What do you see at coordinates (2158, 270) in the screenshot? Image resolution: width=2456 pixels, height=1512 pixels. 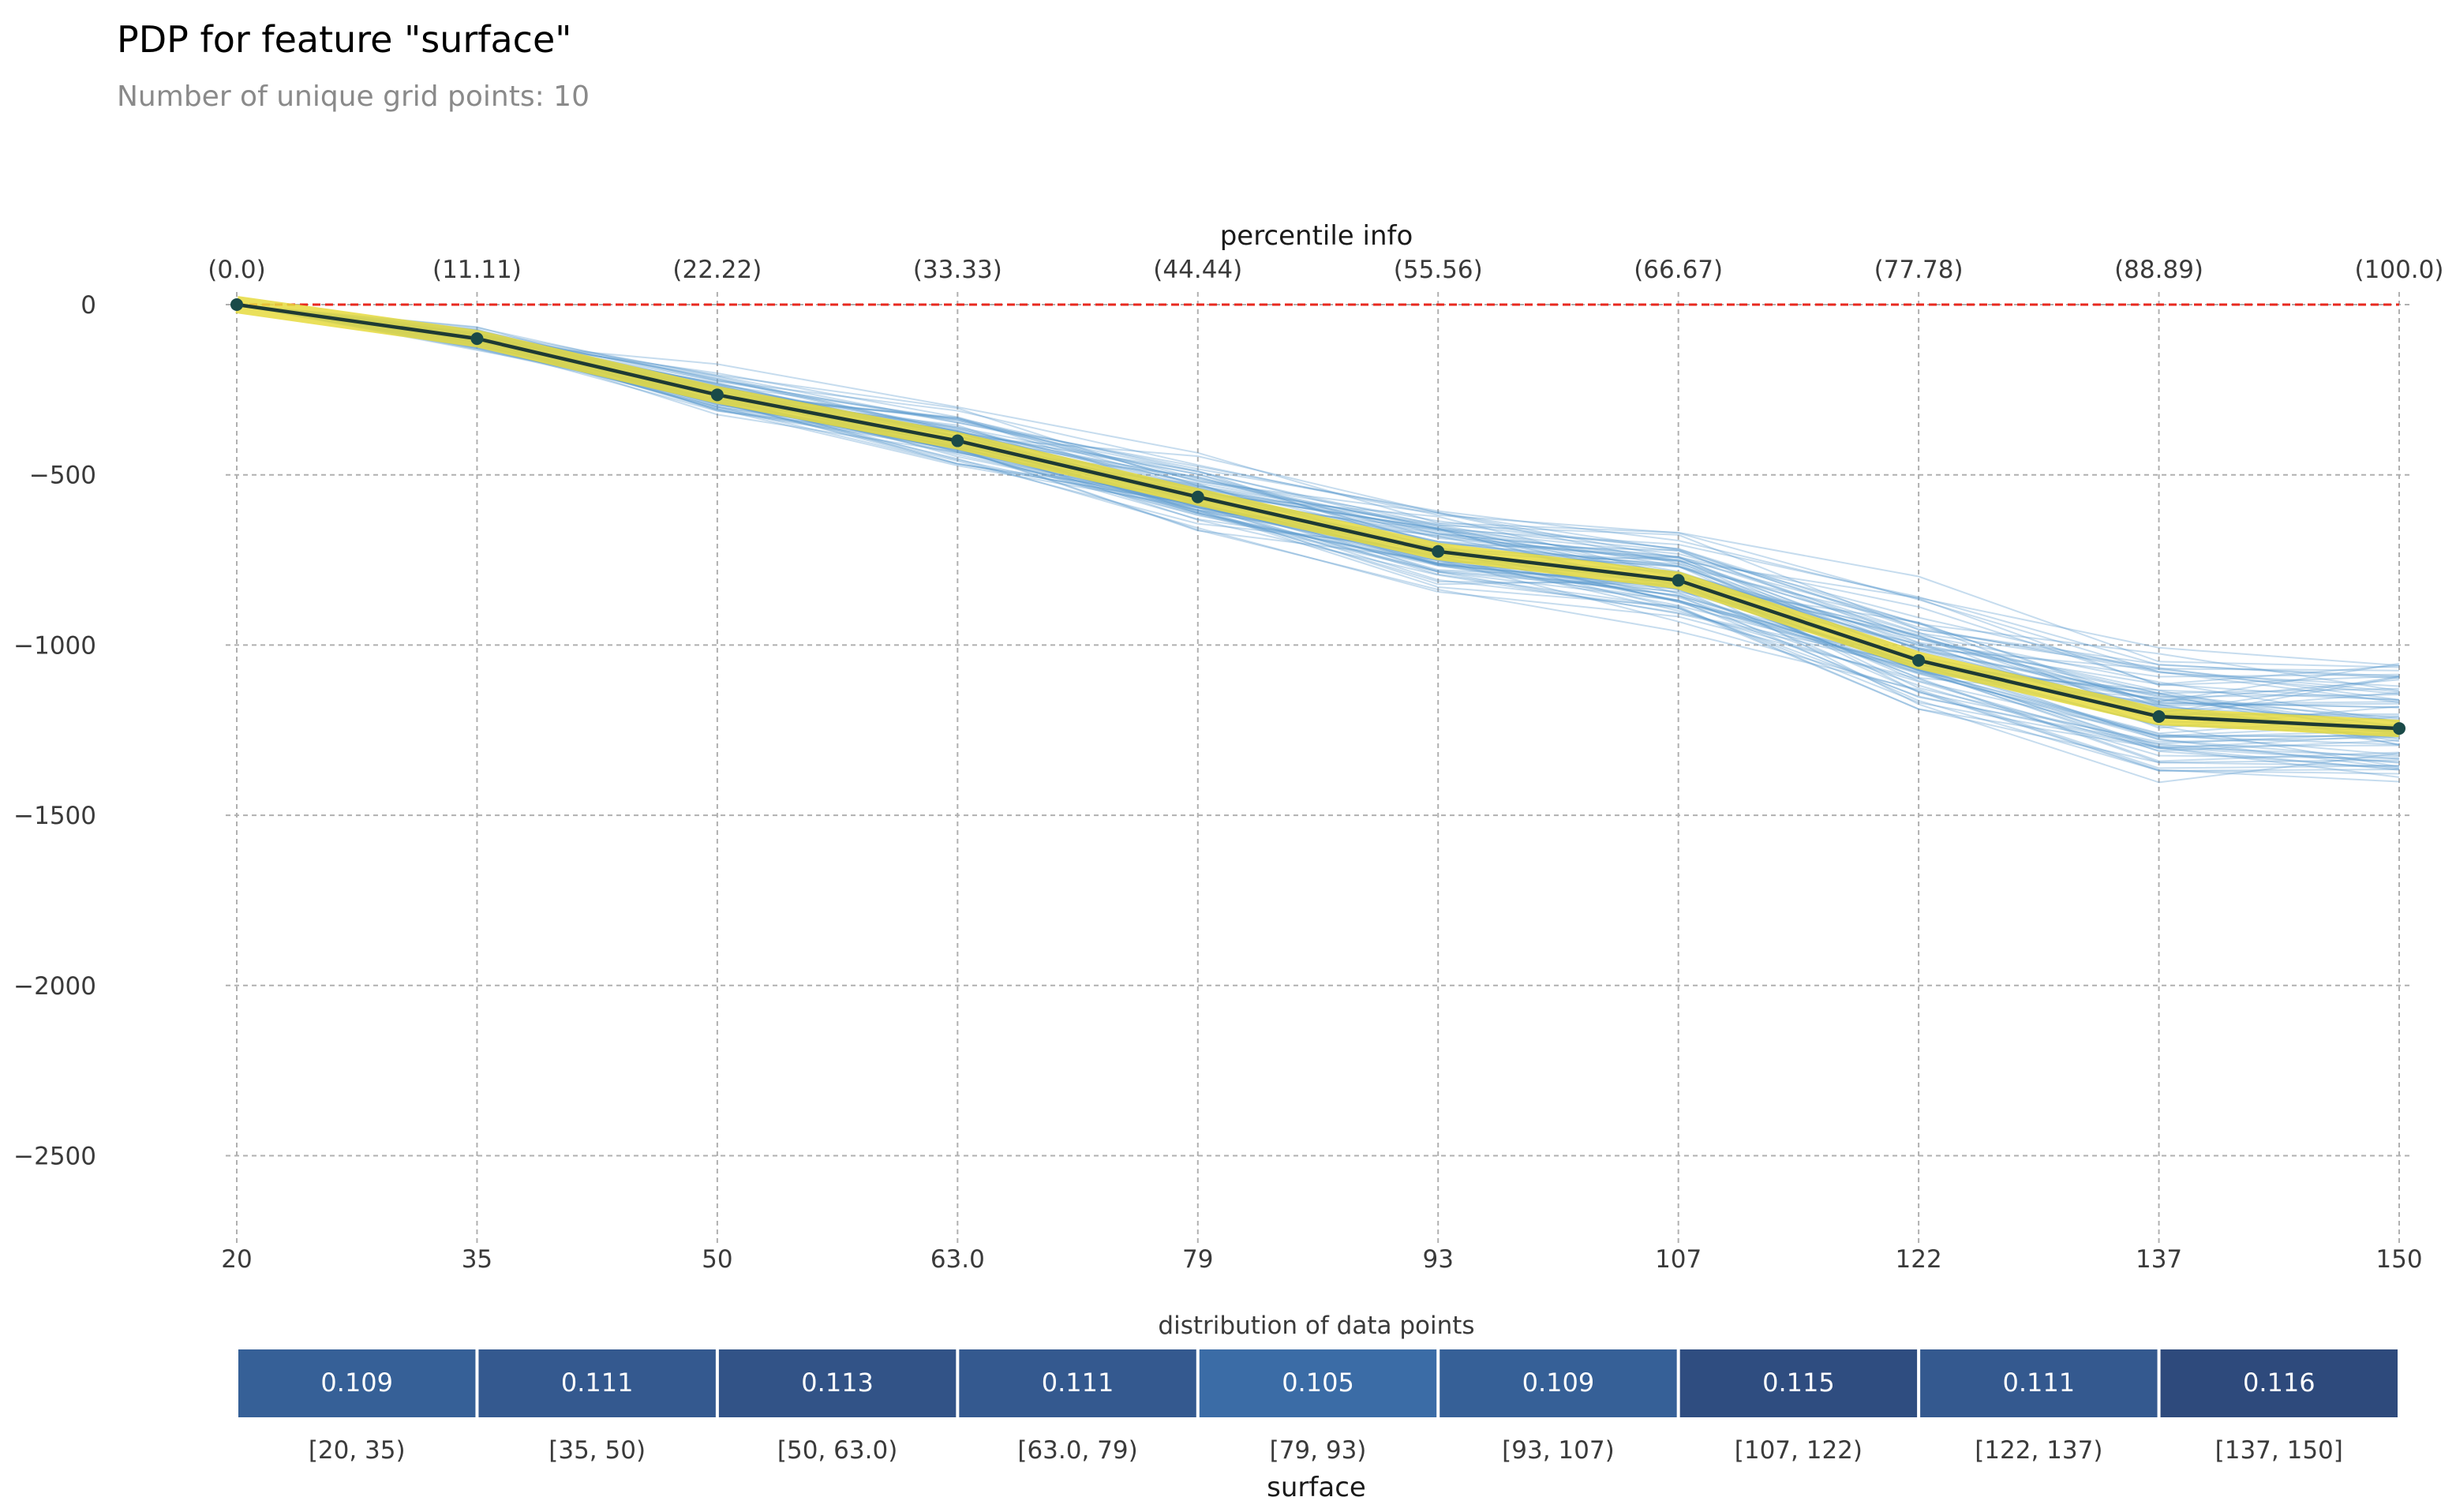 I see `percentile-tick-label: (88.89)` at bounding box center [2158, 270].